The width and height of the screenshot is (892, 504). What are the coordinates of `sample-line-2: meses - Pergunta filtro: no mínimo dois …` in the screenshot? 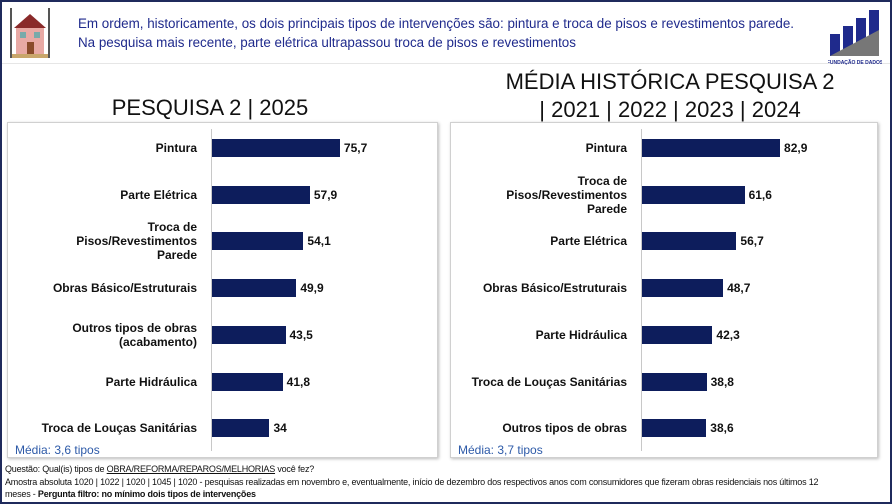 It's located at (130, 494).